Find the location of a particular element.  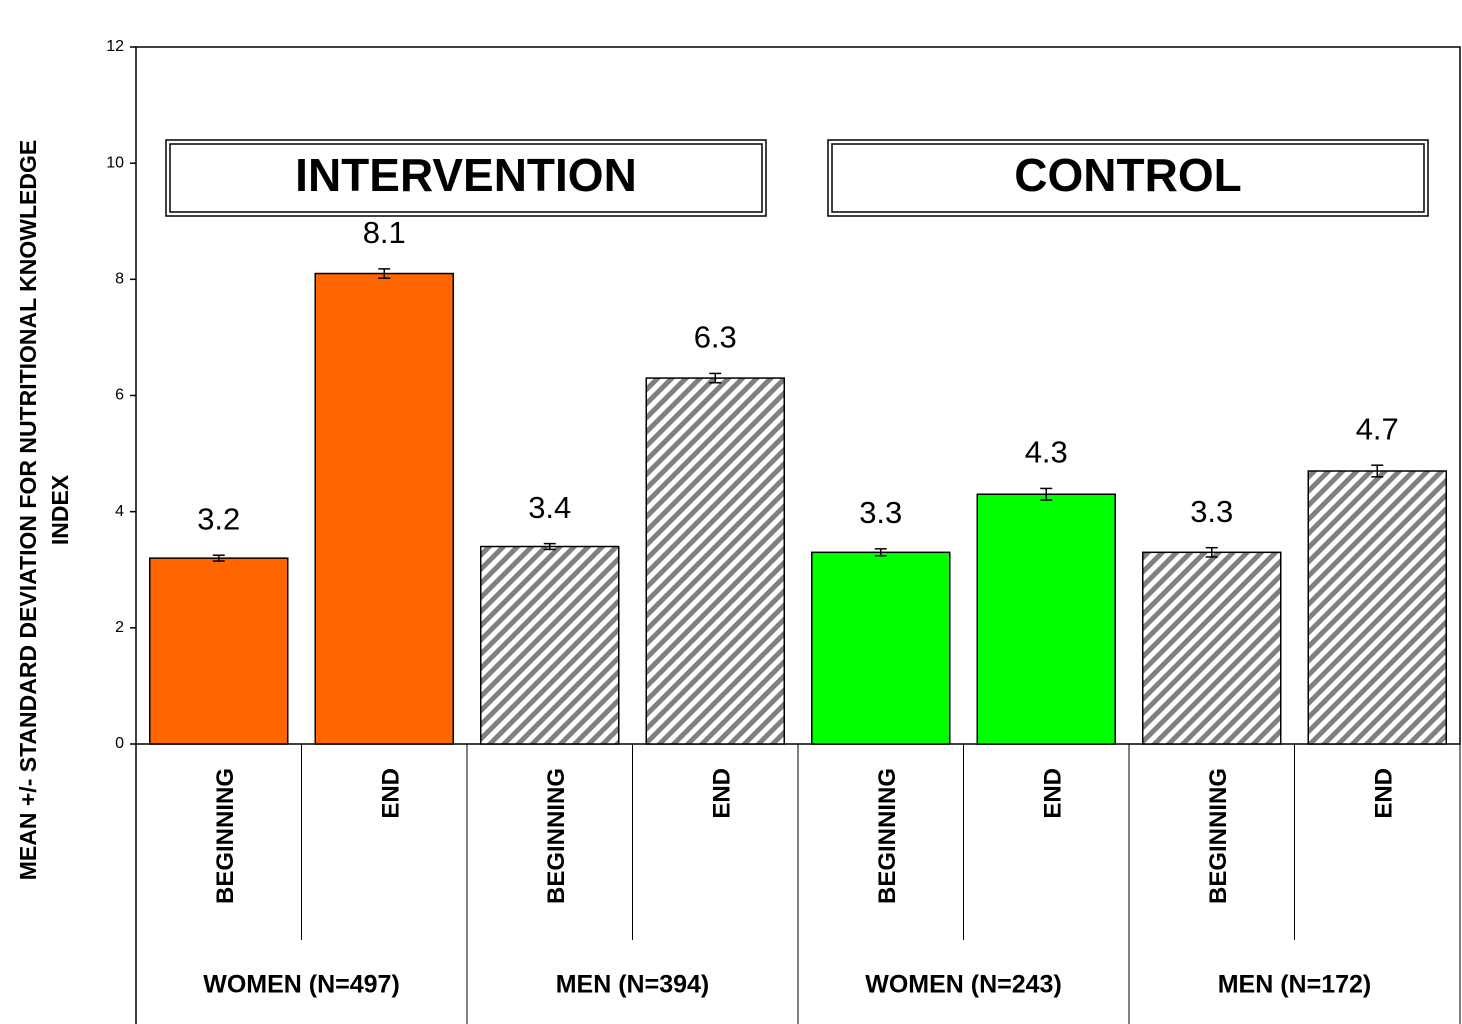

value-label: 3.4 is located at coordinates (549, 507).